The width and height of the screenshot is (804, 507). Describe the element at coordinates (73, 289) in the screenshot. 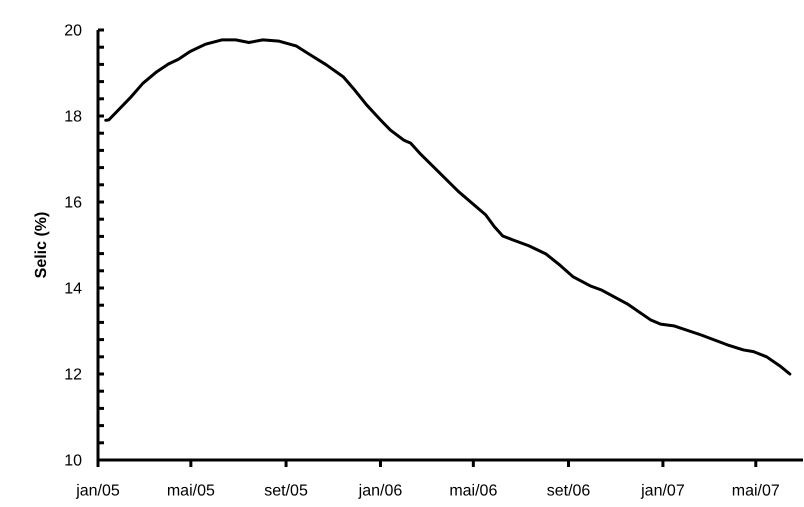

I see `y-tick-label: 14` at that location.